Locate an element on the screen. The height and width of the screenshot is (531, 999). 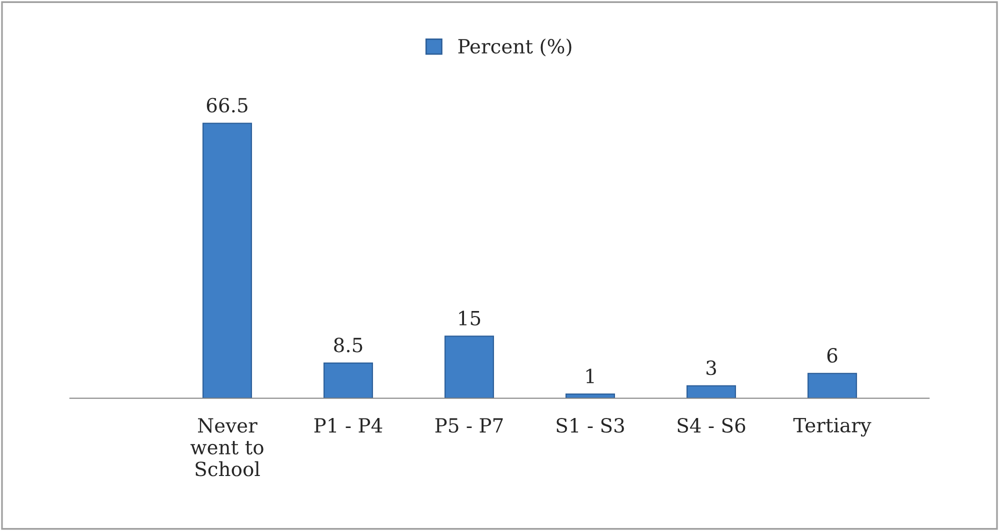
data-label: 66.5 is located at coordinates (227, 105).